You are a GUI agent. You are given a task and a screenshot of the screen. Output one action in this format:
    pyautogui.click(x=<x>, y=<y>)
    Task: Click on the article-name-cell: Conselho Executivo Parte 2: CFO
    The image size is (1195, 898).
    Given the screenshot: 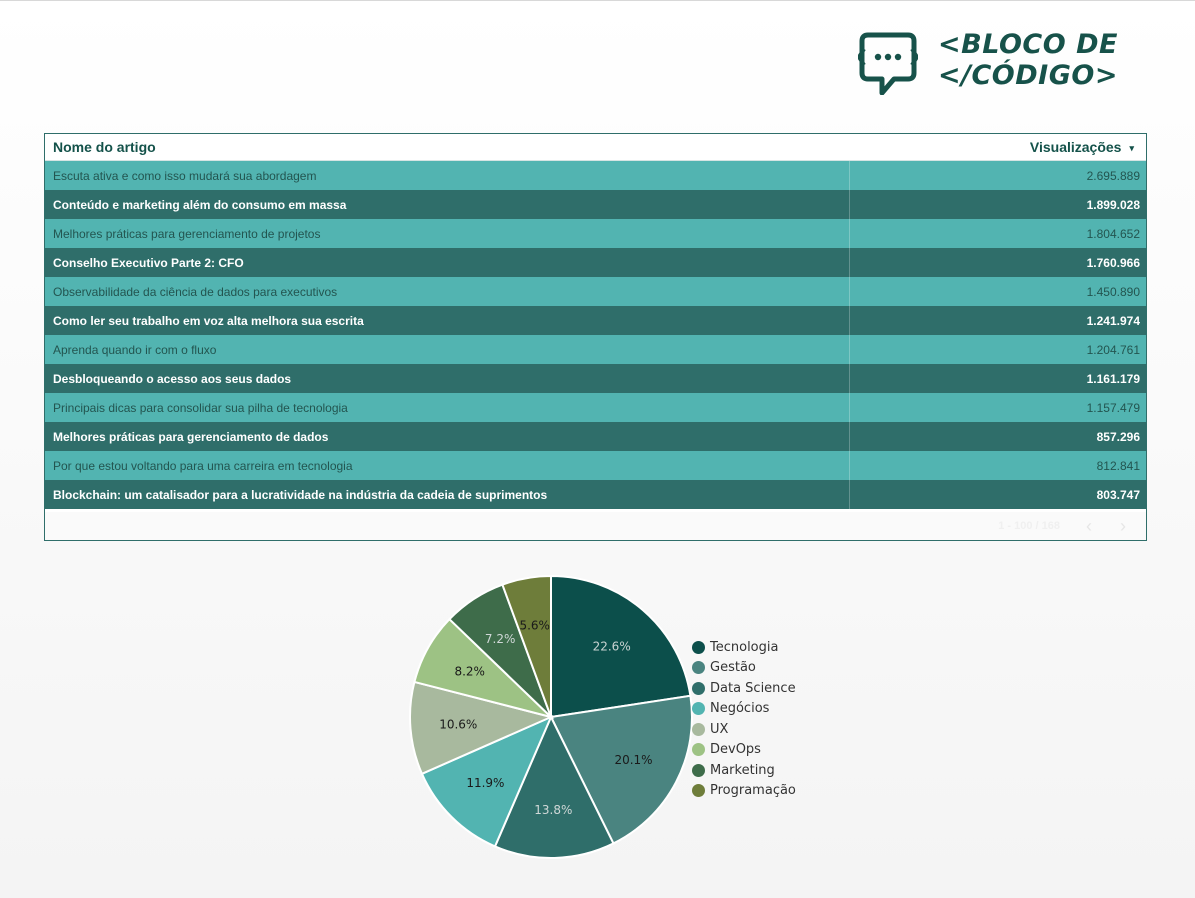 What is the action you would take?
    pyautogui.click(x=148, y=262)
    